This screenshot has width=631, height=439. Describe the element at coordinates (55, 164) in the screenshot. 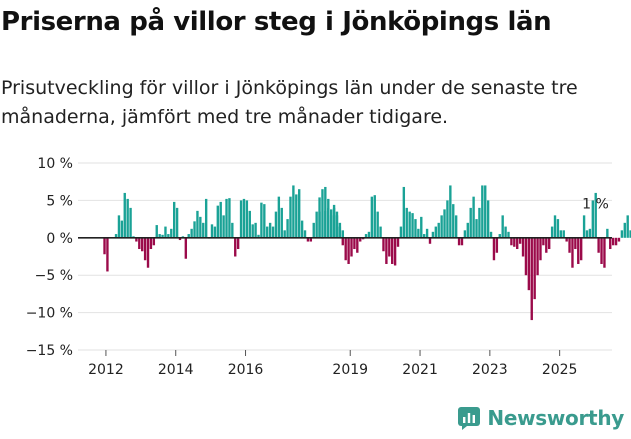

I see `y-tick-label: 10 %` at that location.